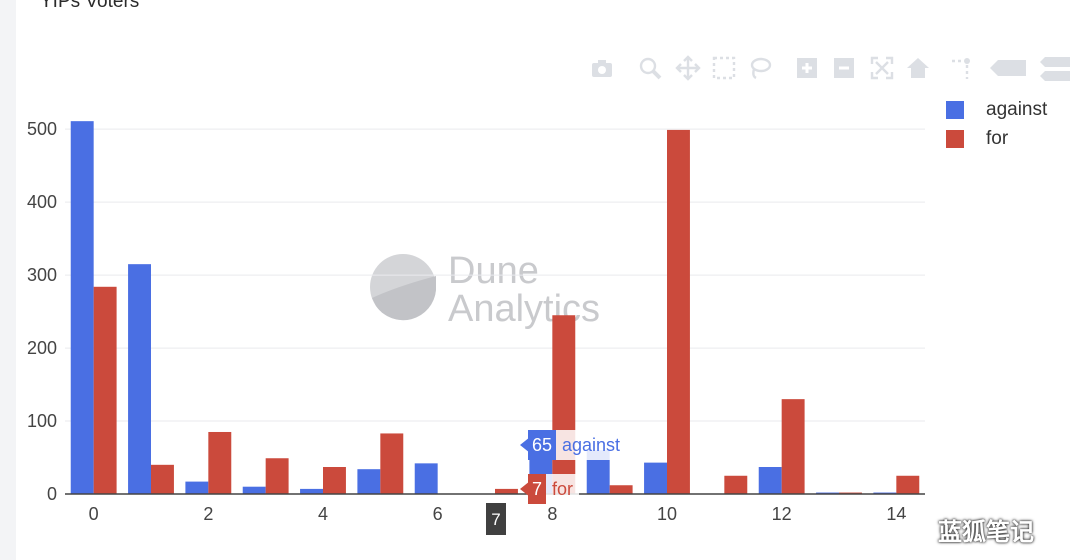 The width and height of the screenshot is (1080, 560). What do you see at coordinates (563, 489) in the screenshot?
I see `hover-name-for: for` at bounding box center [563, 489].